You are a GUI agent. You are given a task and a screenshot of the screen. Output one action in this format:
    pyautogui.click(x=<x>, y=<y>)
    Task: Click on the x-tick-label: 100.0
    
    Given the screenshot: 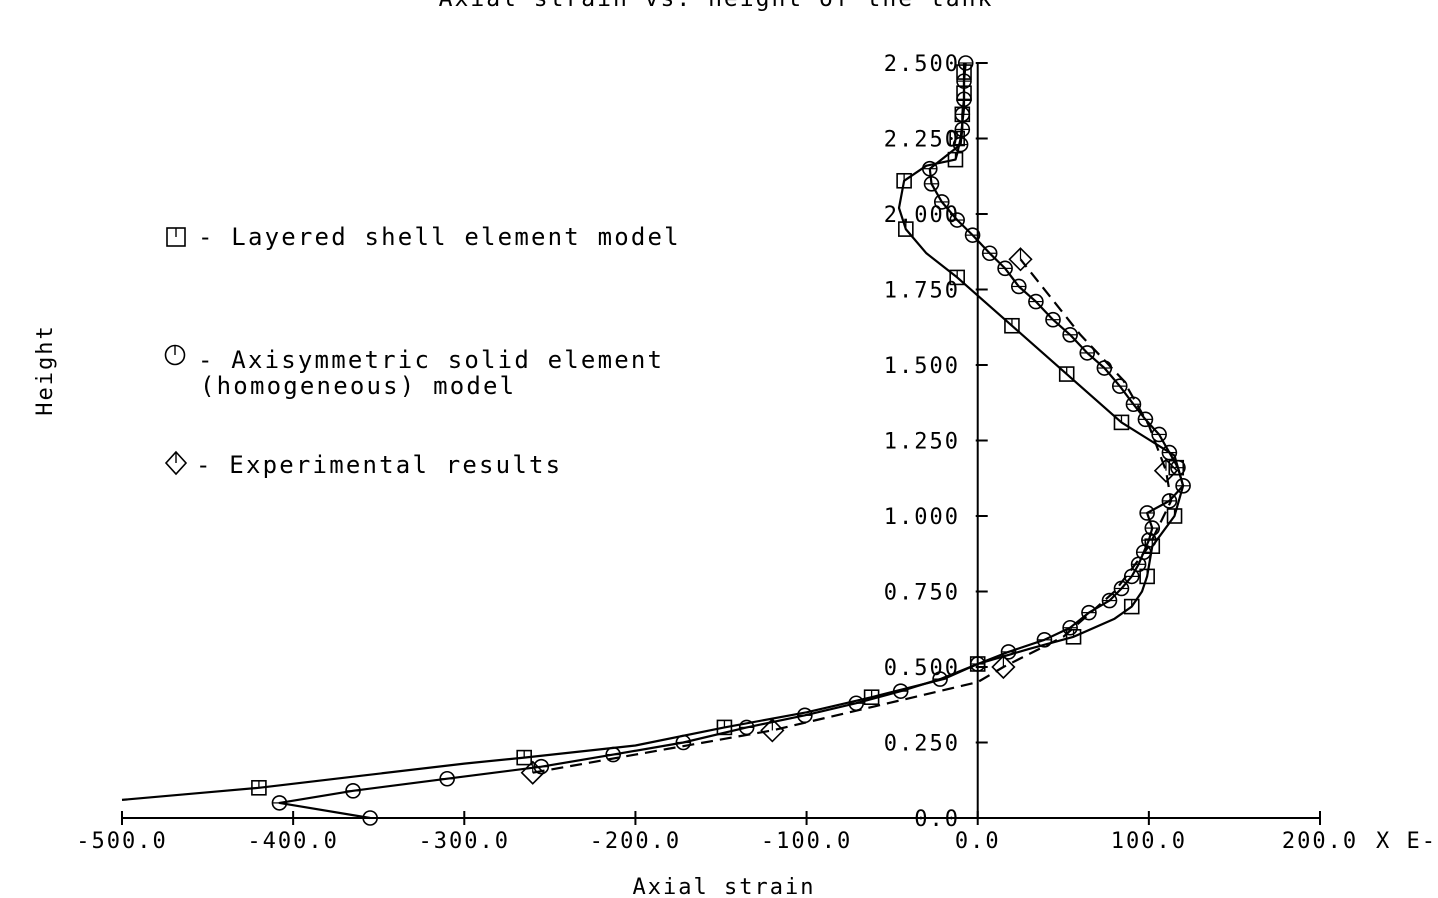 What is the action you would take?
    pyautogui.click(x=1149, y=841)
    